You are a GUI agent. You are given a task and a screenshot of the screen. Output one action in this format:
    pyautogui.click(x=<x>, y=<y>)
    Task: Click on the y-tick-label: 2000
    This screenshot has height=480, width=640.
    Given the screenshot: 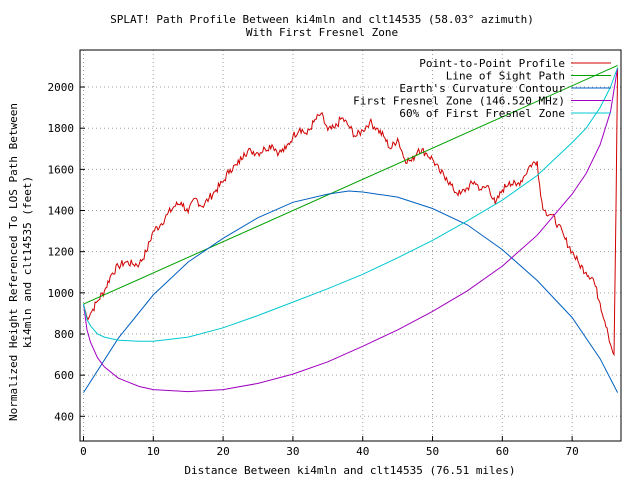 What is the action you would take?
    pyautogui.click(x=61, y=87)
    